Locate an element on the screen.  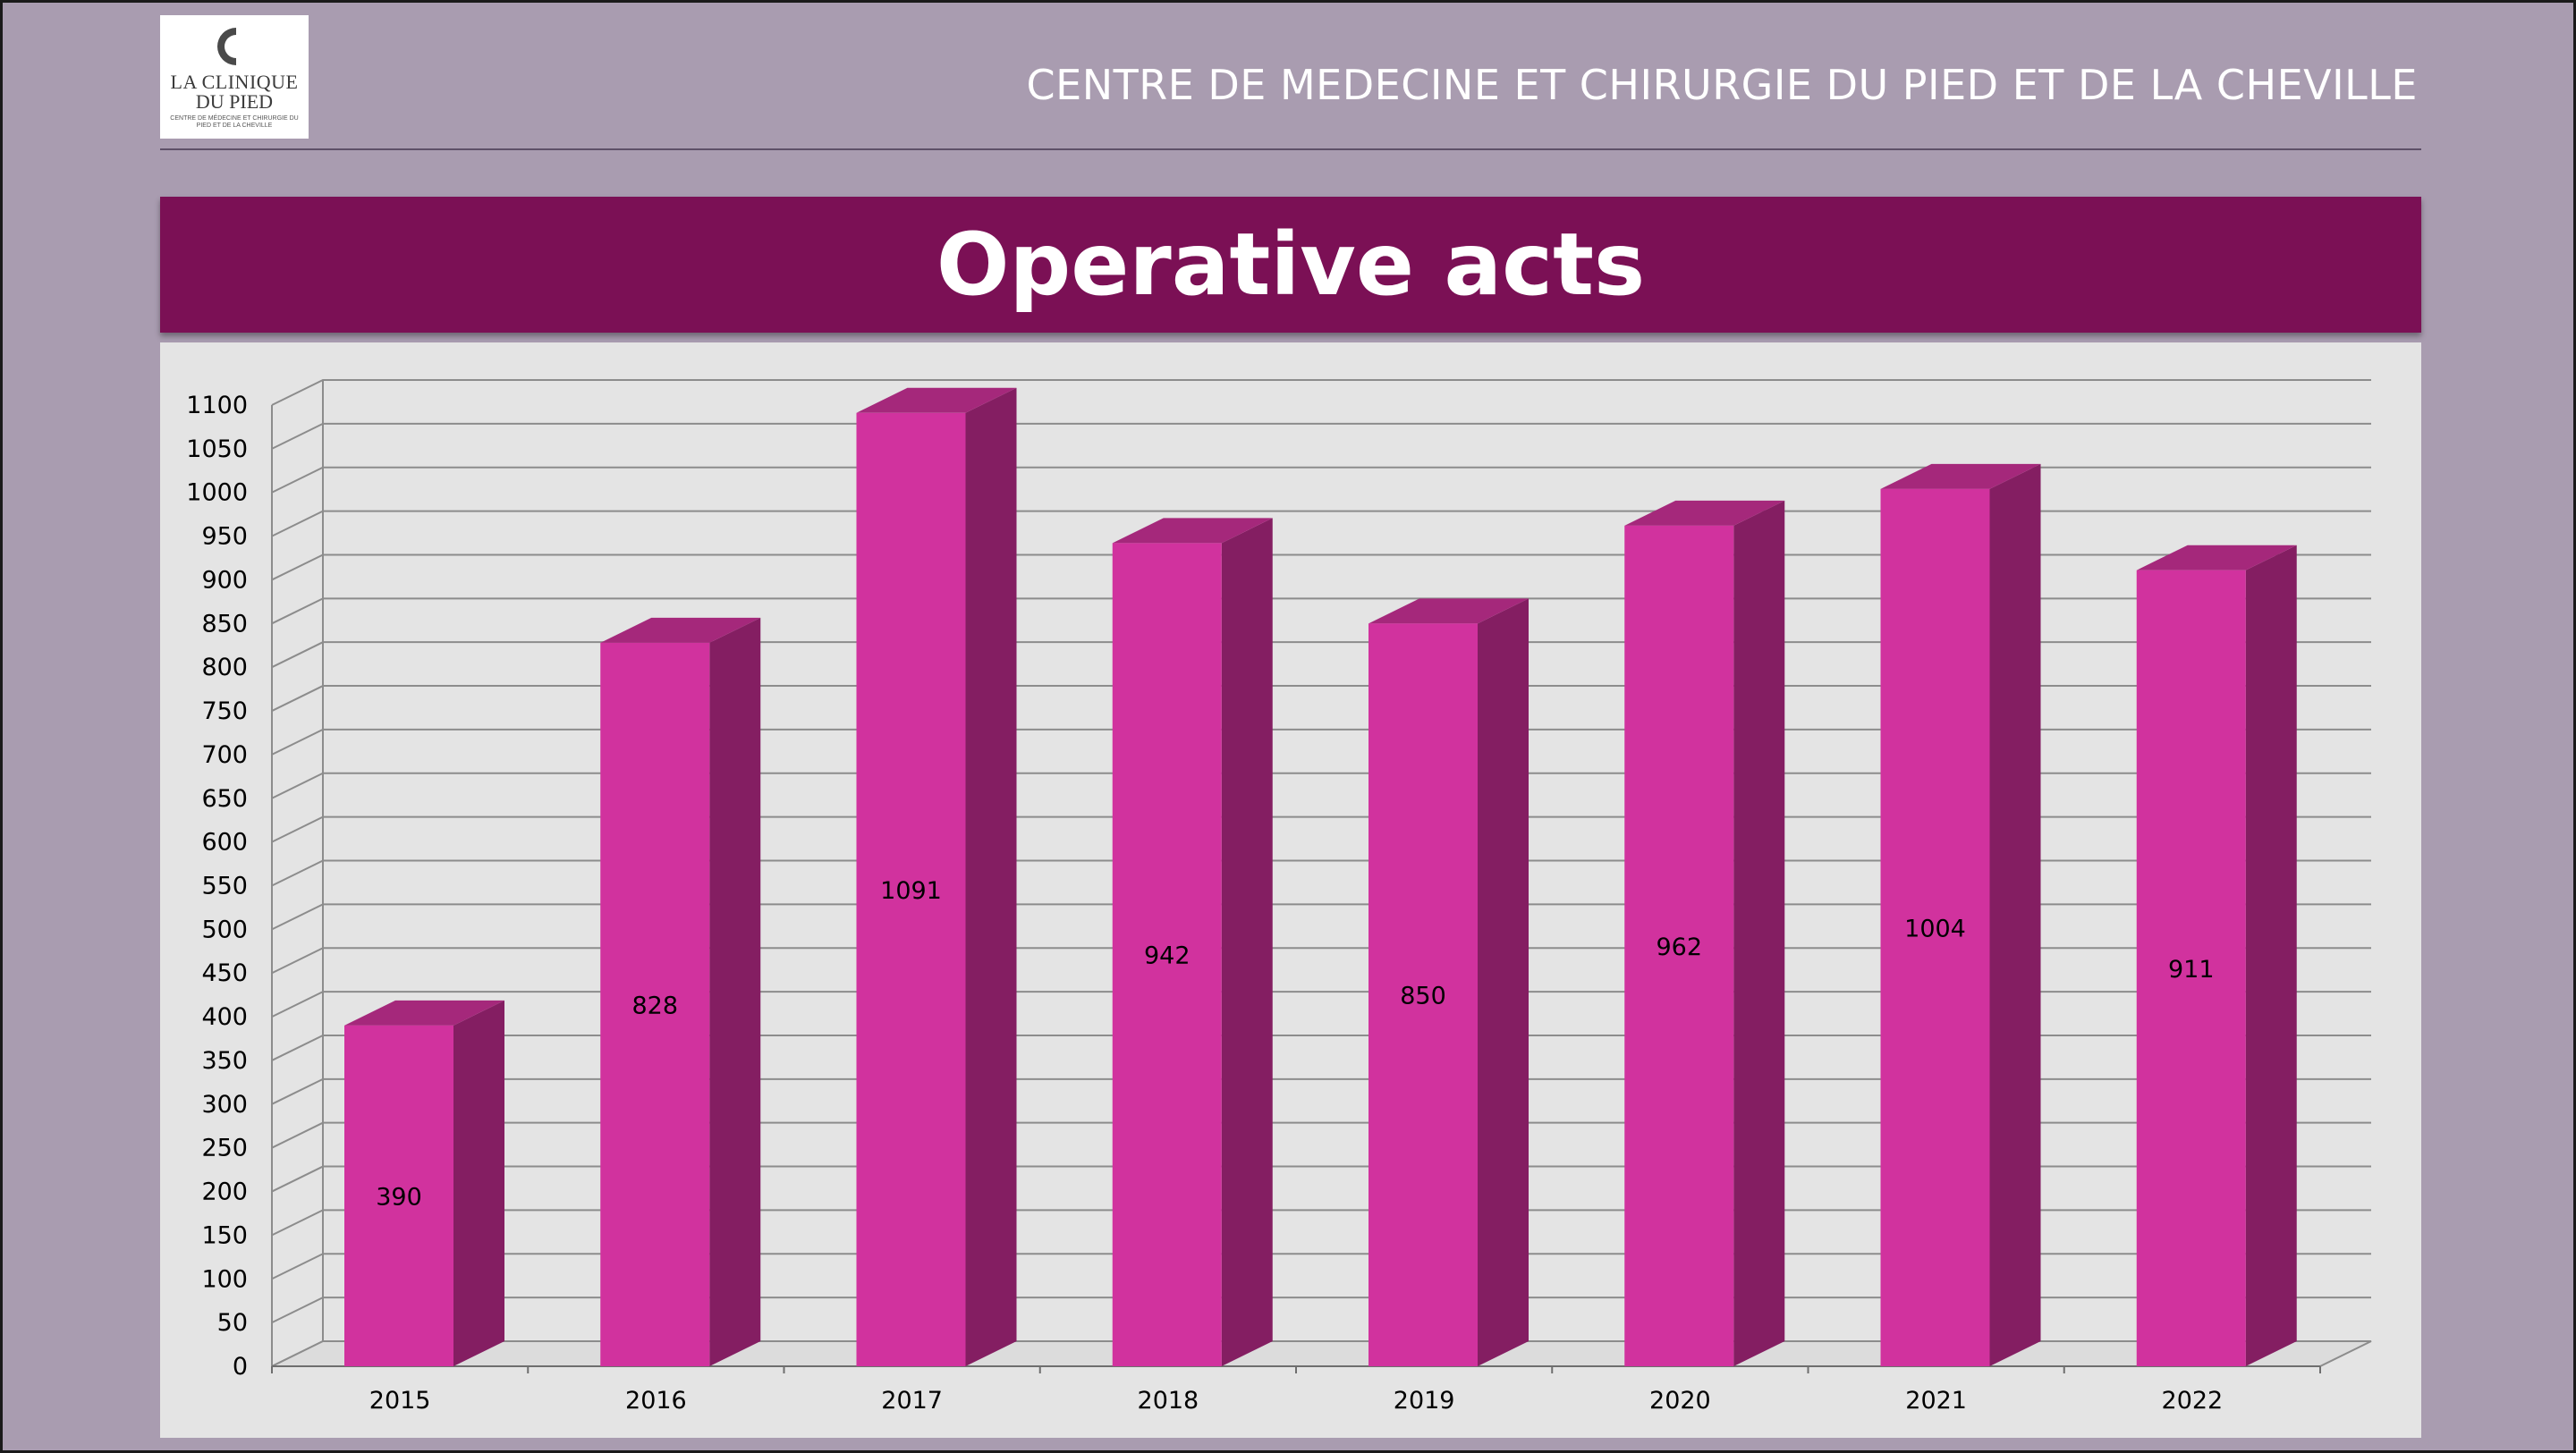
data-label: 390 is located at coordinates (399, 1197).